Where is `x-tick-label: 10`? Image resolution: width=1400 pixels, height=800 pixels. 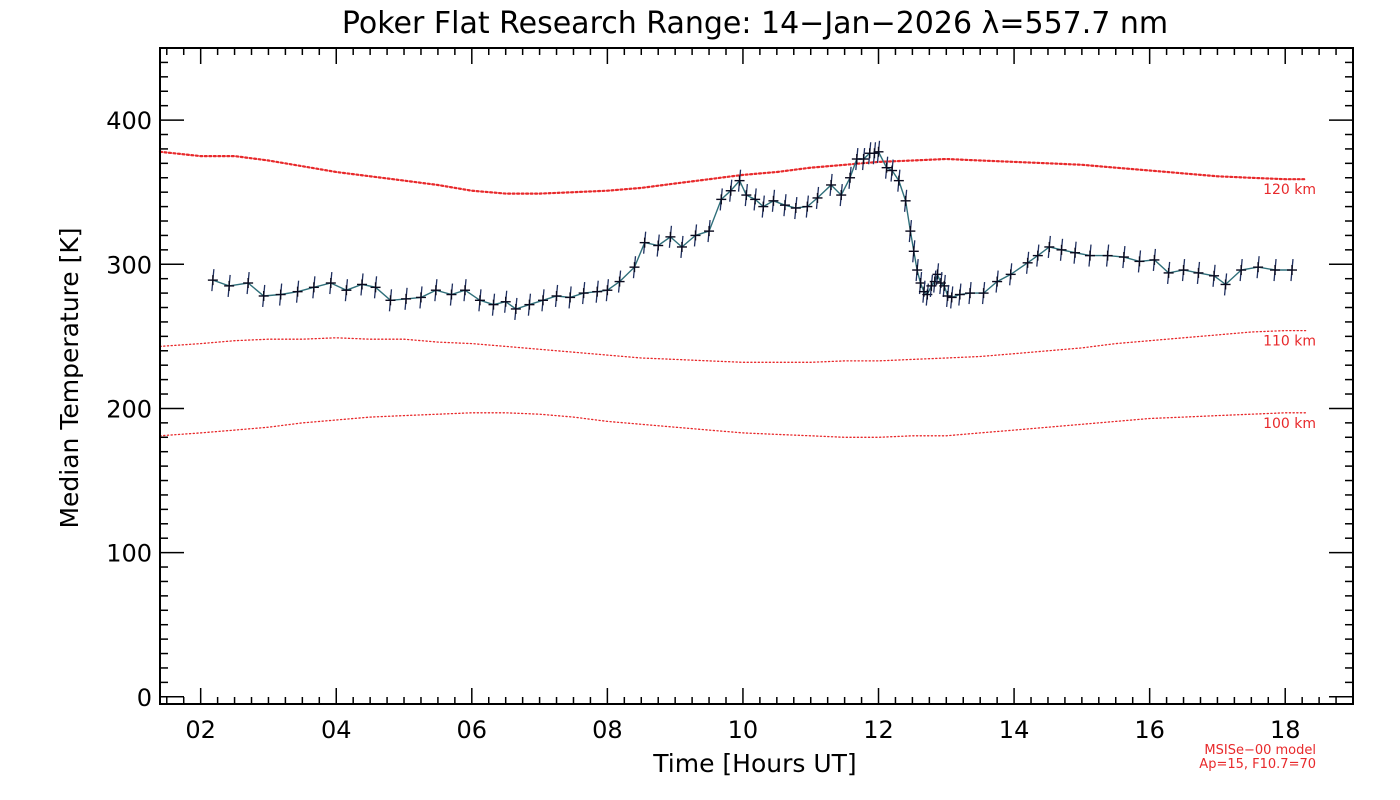
x-tick-label: 10 is located at coordinates (743, 730).